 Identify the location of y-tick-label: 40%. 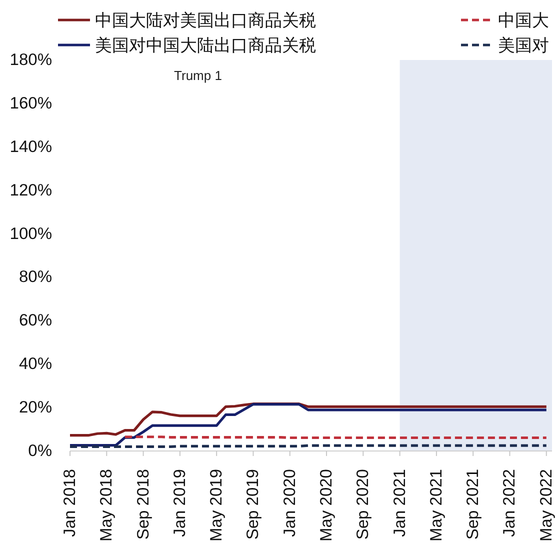
(35, 364).